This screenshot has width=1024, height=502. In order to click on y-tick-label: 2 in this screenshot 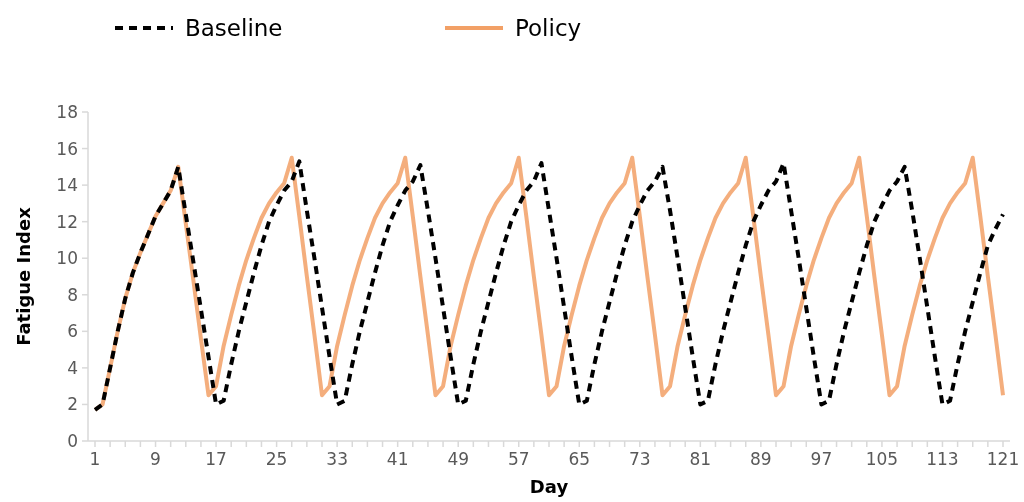, I will do `click(72, 404)`.